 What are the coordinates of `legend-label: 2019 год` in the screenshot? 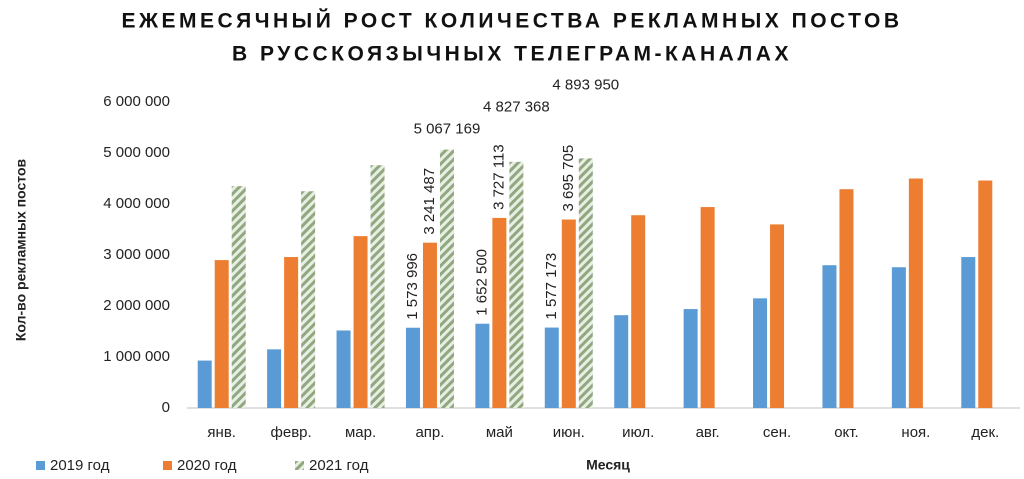 It's located at (80, 465).